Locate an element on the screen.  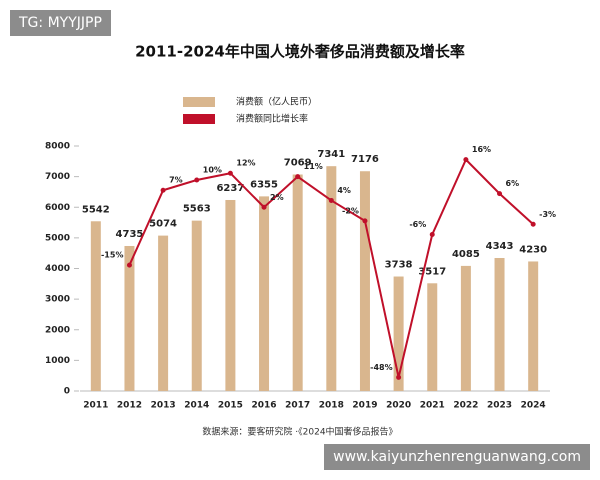
watermark: TG: MYYJJPP is located at coordinates (60, 23).